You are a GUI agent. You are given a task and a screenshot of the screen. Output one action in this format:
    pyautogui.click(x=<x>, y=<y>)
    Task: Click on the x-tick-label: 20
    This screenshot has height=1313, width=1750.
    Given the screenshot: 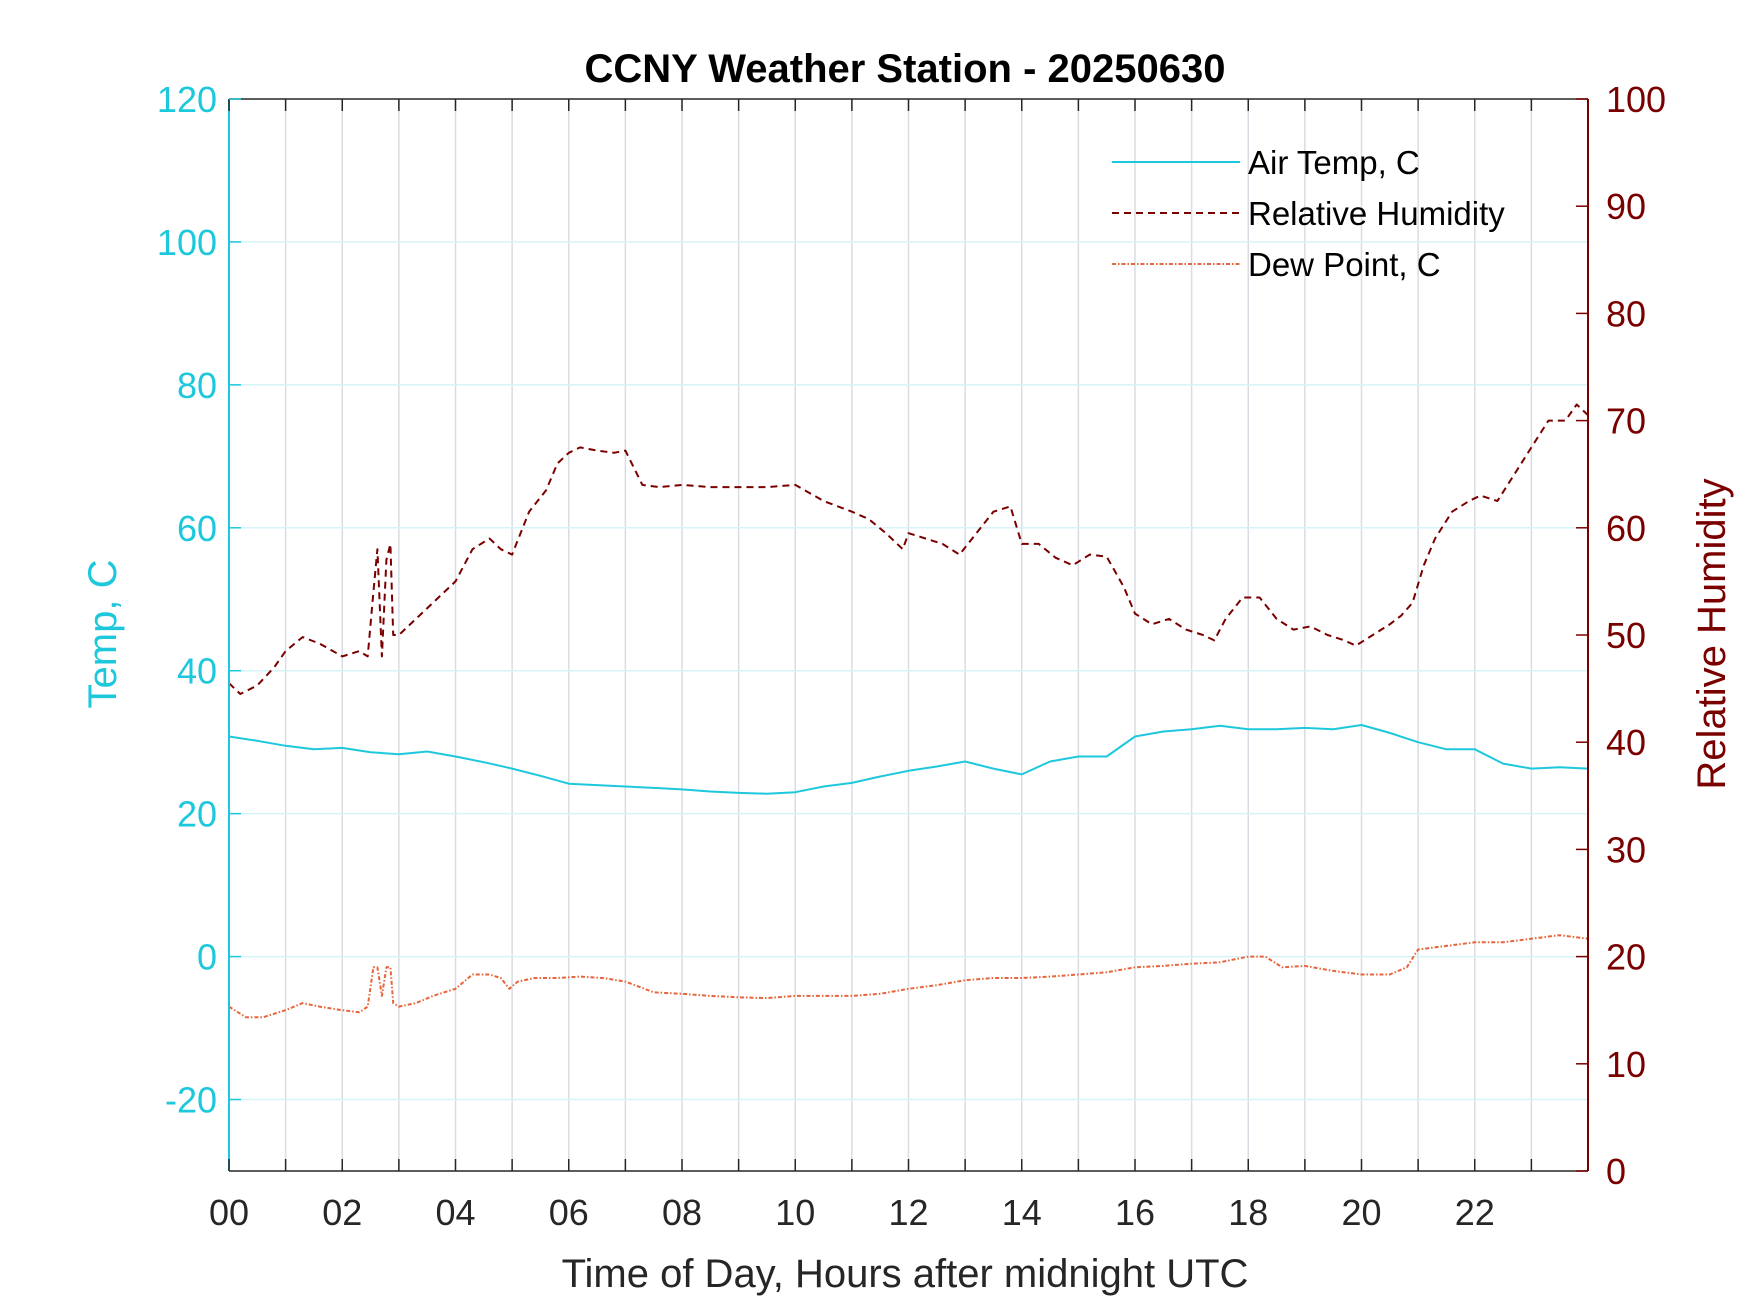 What is the action you would take?
    pyautogui.click(x=1361, y=1212)
    